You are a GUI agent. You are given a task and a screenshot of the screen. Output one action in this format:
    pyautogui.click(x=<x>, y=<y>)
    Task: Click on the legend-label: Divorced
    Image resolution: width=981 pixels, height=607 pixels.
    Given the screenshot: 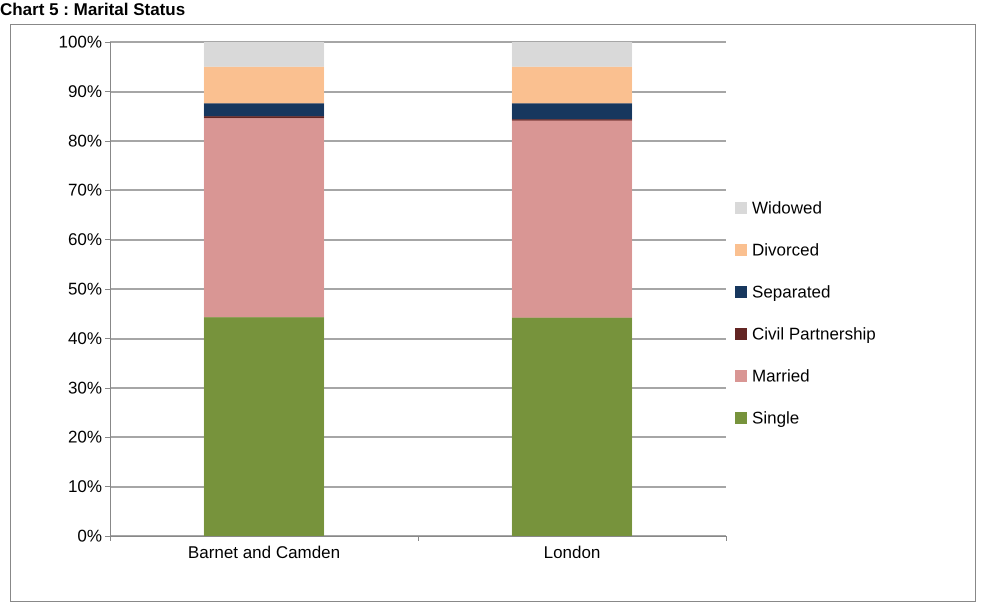 What is the action you would take?
    pyautogui.click(x=786, y=250)
    